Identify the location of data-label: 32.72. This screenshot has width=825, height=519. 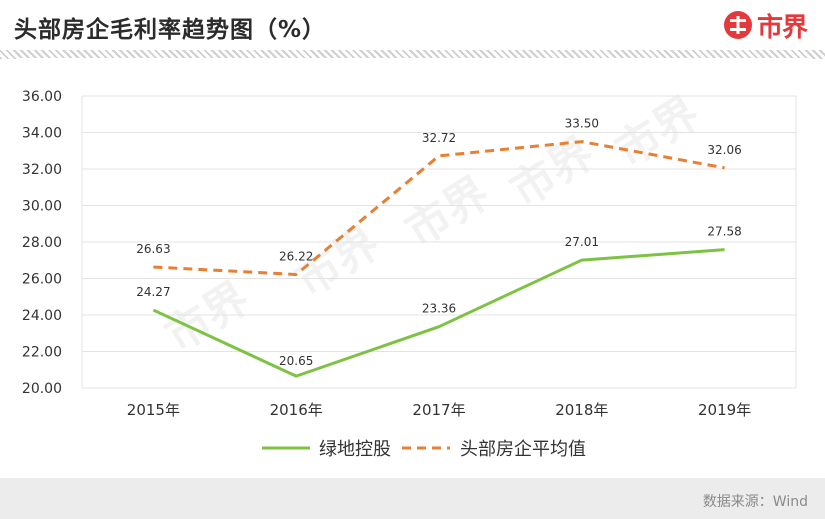
(439, 138).